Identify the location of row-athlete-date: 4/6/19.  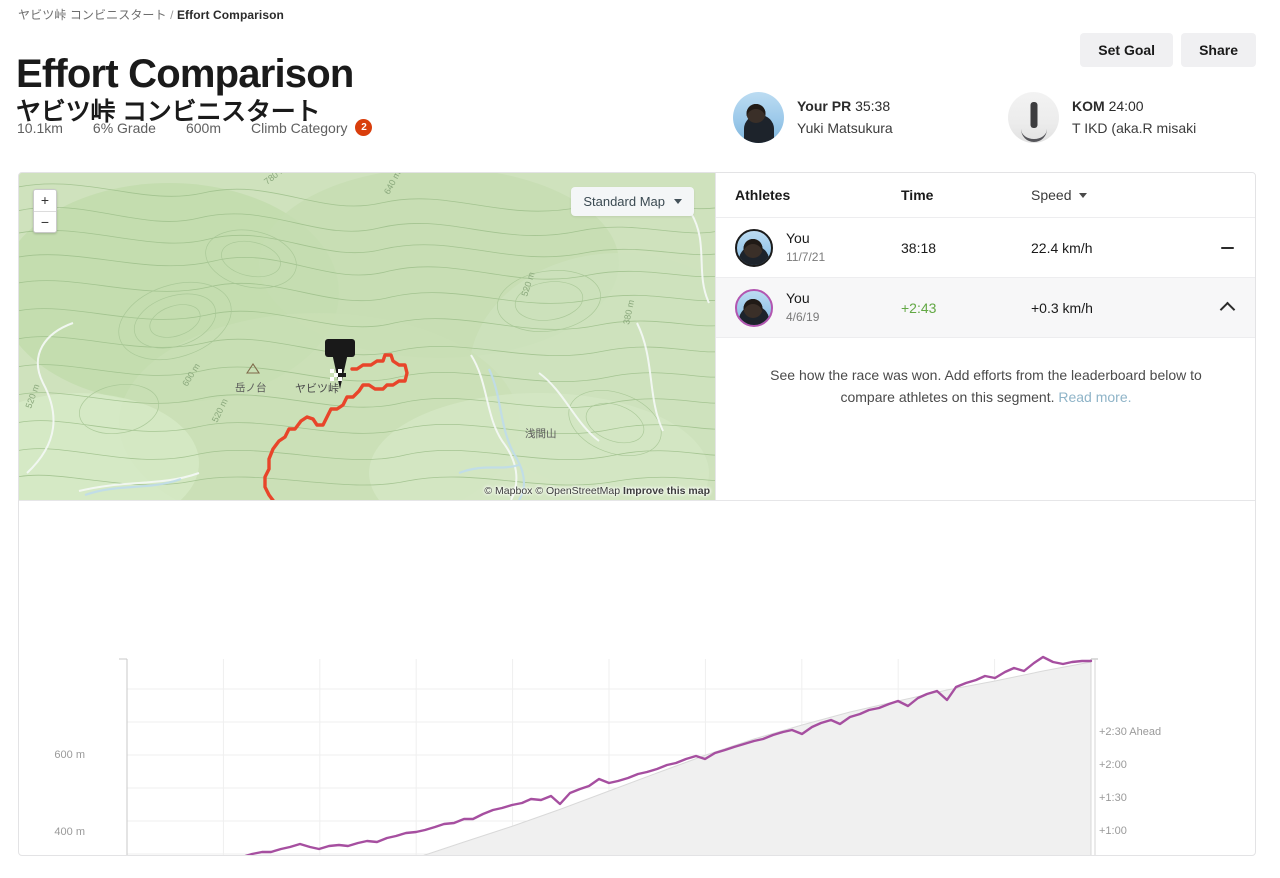
(803, 316).